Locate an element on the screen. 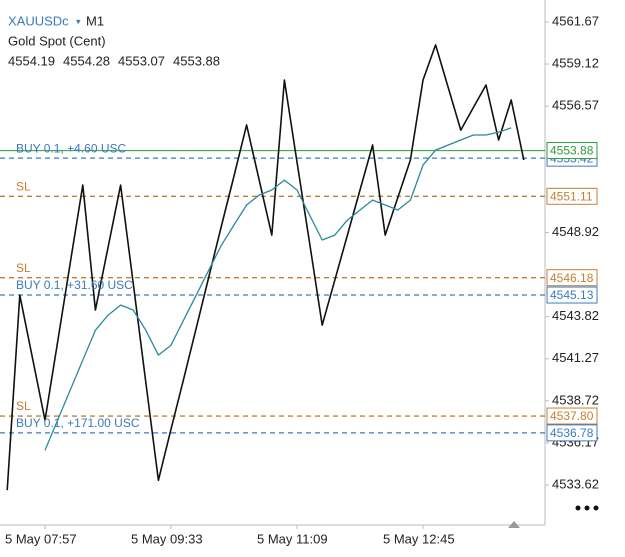  price-tag-label: 4545.13 is located at coordinates (572, 295).